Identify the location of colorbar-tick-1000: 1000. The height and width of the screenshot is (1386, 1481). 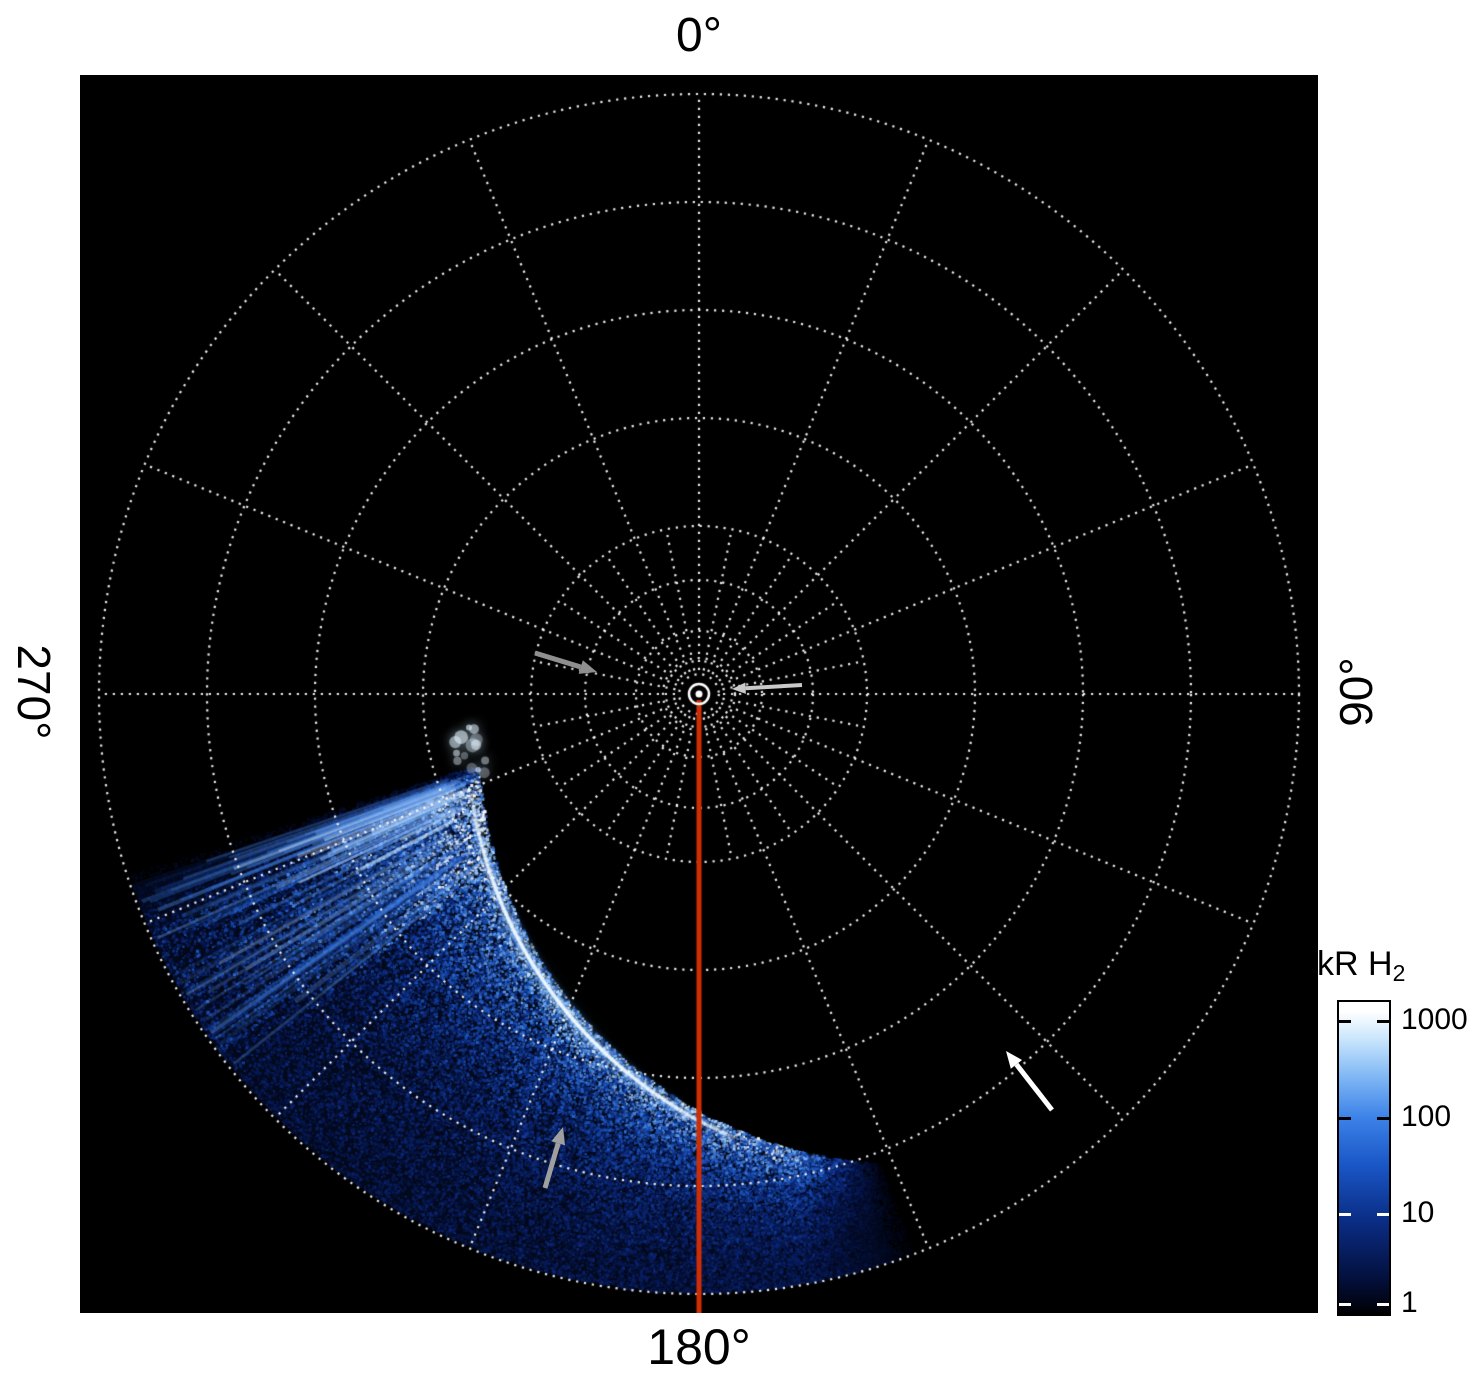
(1434, 1019).